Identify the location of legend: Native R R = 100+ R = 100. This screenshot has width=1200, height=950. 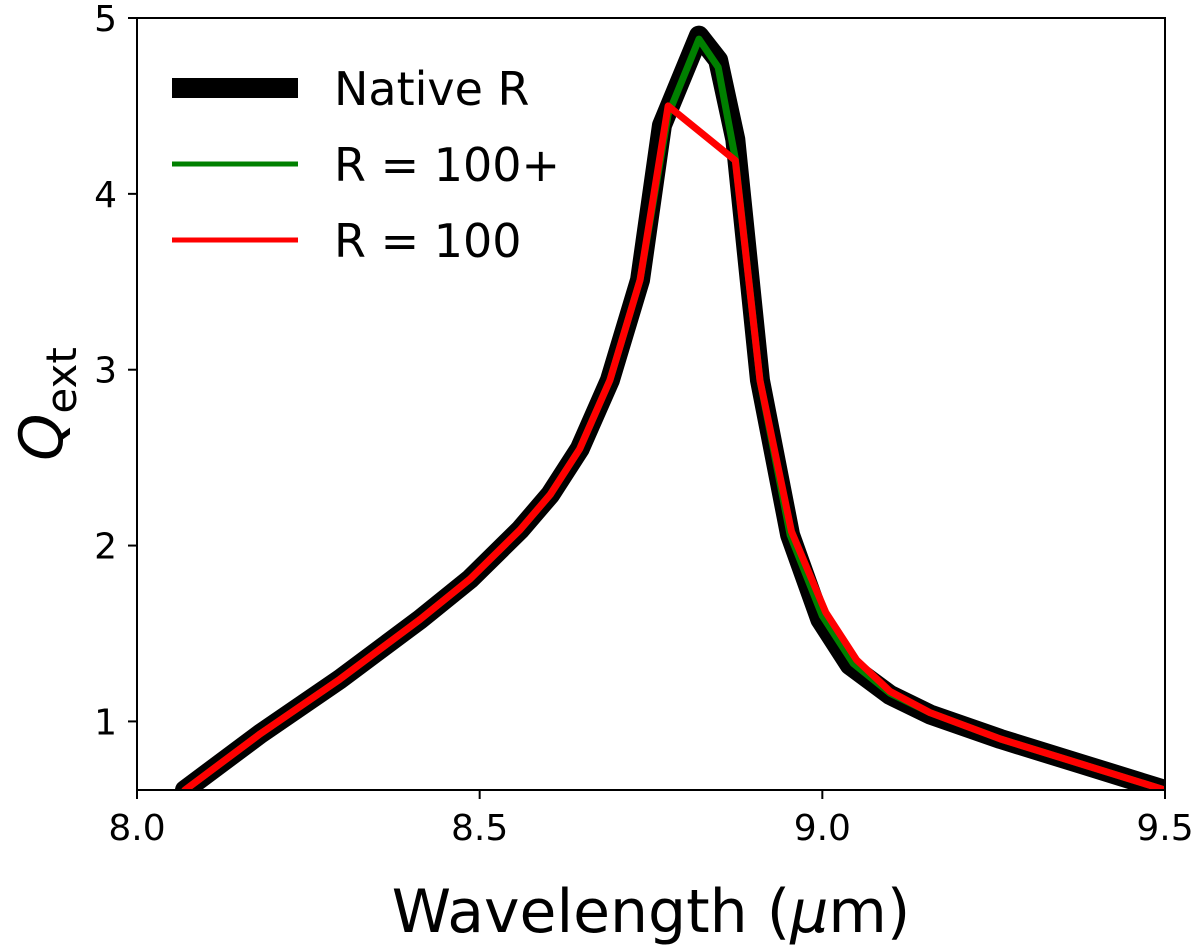
(366, 165).